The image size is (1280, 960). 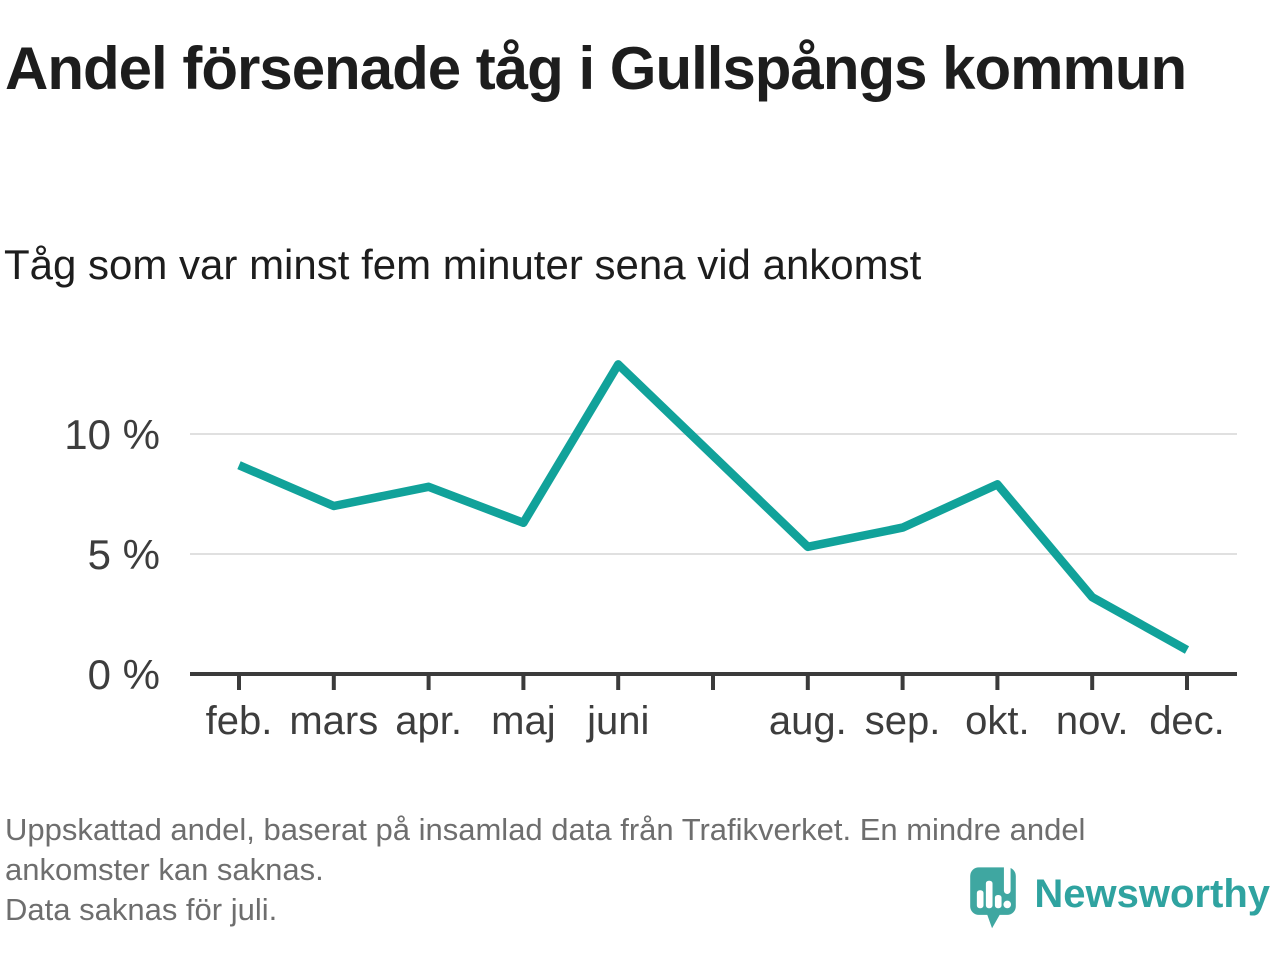 What do you see at coordinates (428, 721) in the screenshot?
I see `x-tick-label: apr.` at bounding box center [428, 721].